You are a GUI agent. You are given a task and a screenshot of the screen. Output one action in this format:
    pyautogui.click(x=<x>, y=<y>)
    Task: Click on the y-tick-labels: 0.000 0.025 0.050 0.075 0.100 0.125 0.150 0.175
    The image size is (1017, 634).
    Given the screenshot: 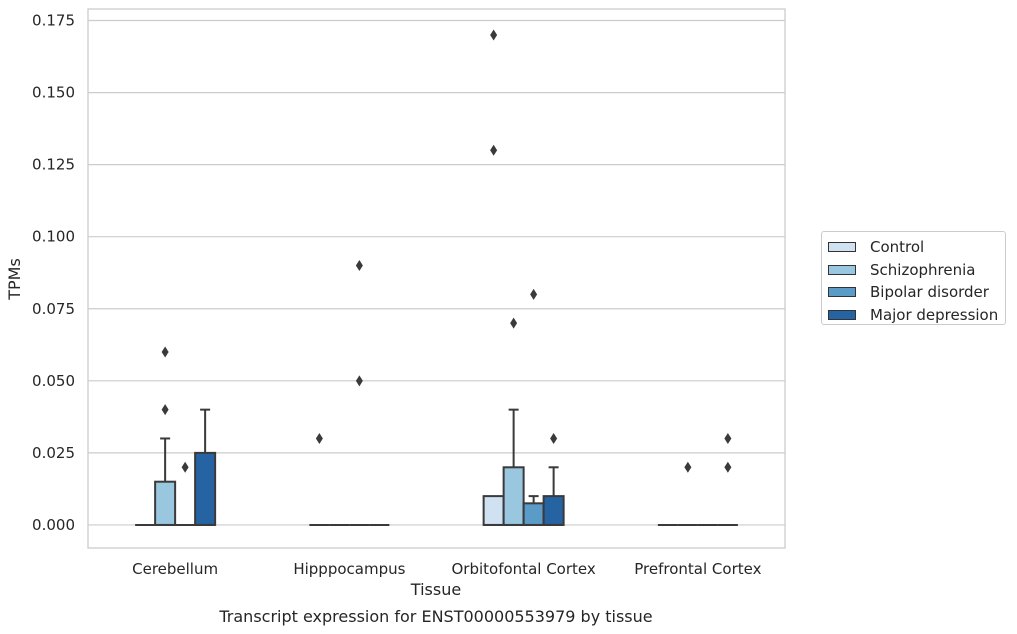 What is the action you would take?
    pyautogui.click(x=53, y=273)
    